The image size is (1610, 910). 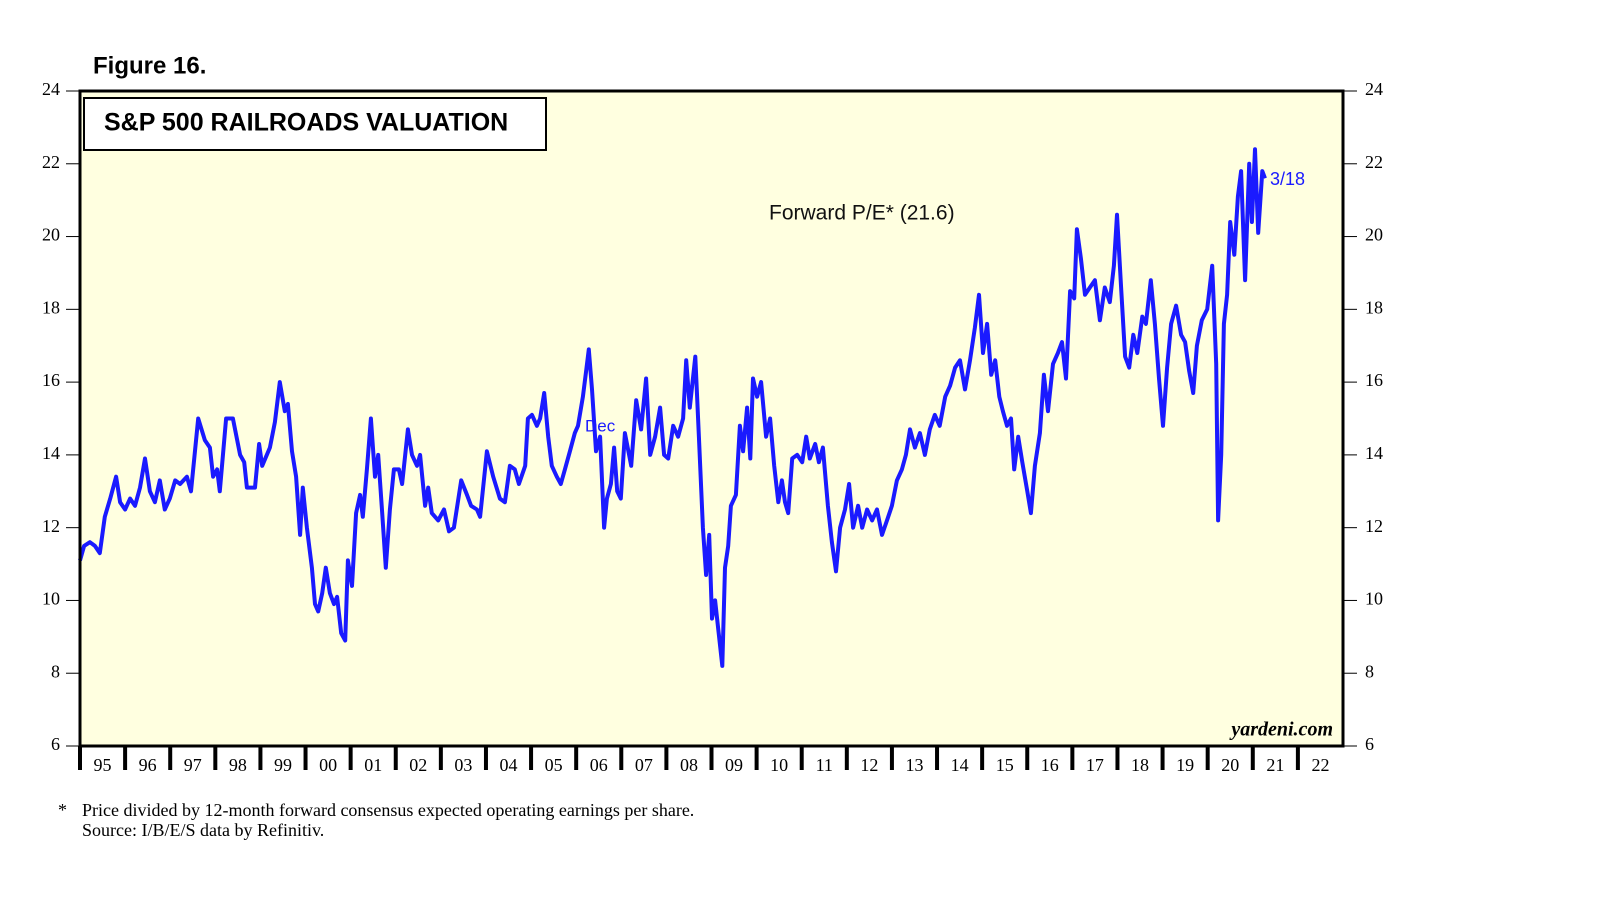 I want to click on annotation: 3/18, so click(x=1287, y=179).